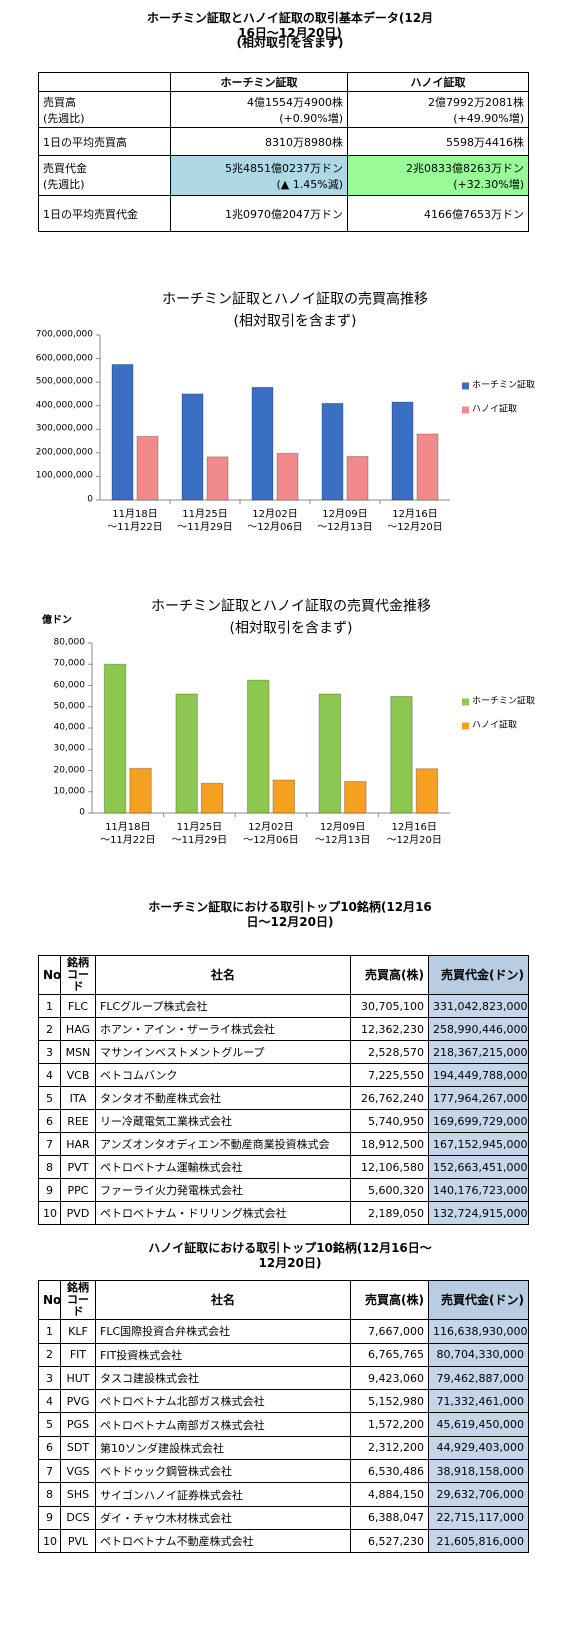  Describe the element at coordinates (478, 1144) in the screenshot. I see `table-cell: 167,152,945,000` at that location.